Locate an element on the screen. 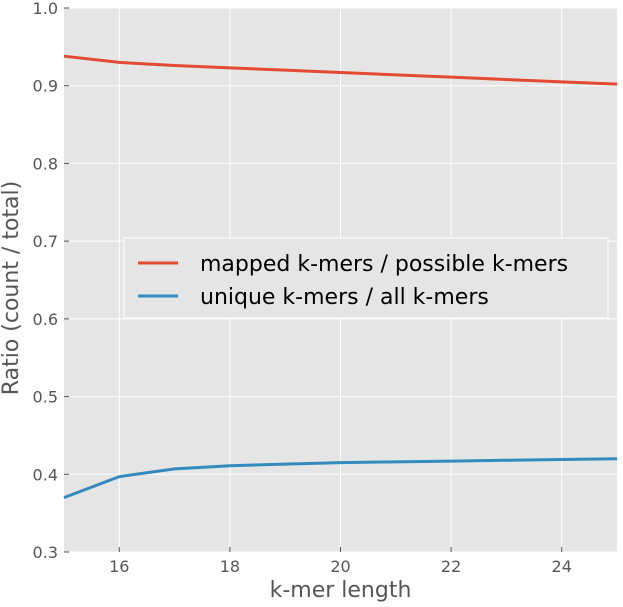  y-tick-label: 1.0 is located at coordinates (45, 9).